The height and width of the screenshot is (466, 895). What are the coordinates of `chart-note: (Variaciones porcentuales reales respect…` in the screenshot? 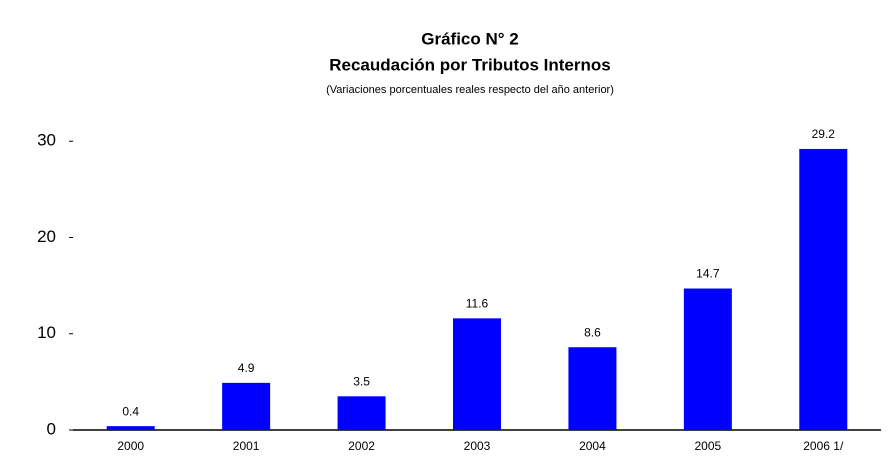 It's located at (470, 90).